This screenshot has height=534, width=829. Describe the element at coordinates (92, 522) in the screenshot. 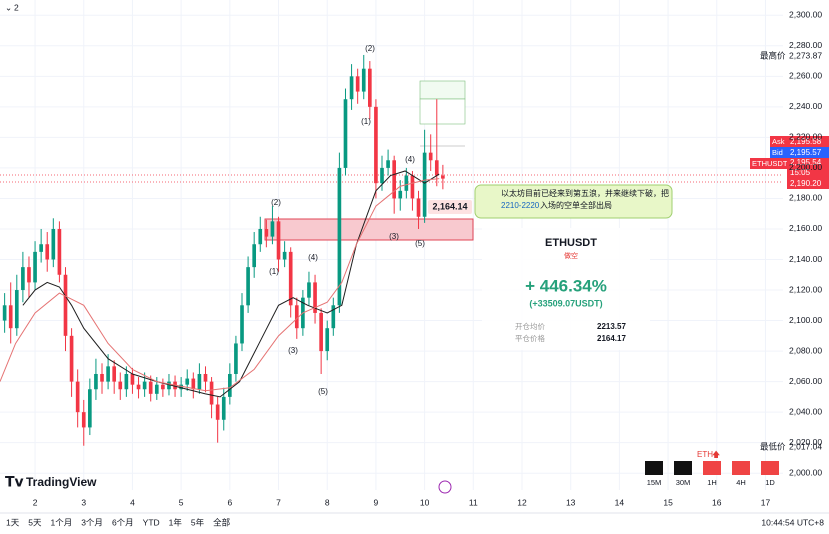

I see `range-button: 3个月` at that location.